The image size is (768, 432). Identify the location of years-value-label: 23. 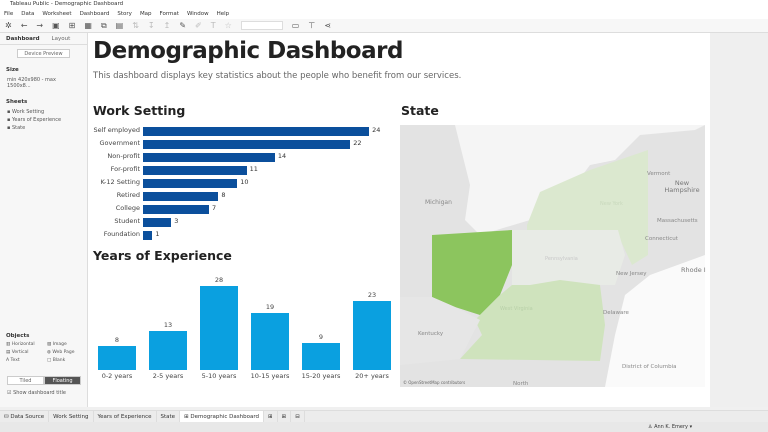
(372, 295).